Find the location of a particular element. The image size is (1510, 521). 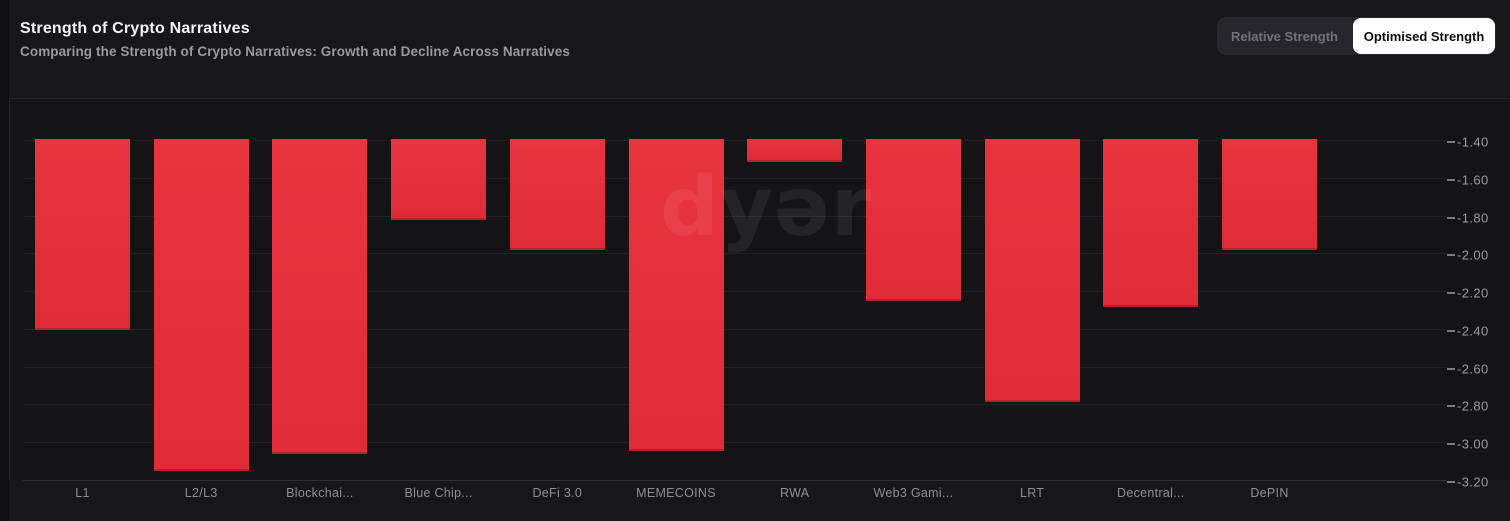

x-axis-label: L1 is located at coordinates (82, 493).